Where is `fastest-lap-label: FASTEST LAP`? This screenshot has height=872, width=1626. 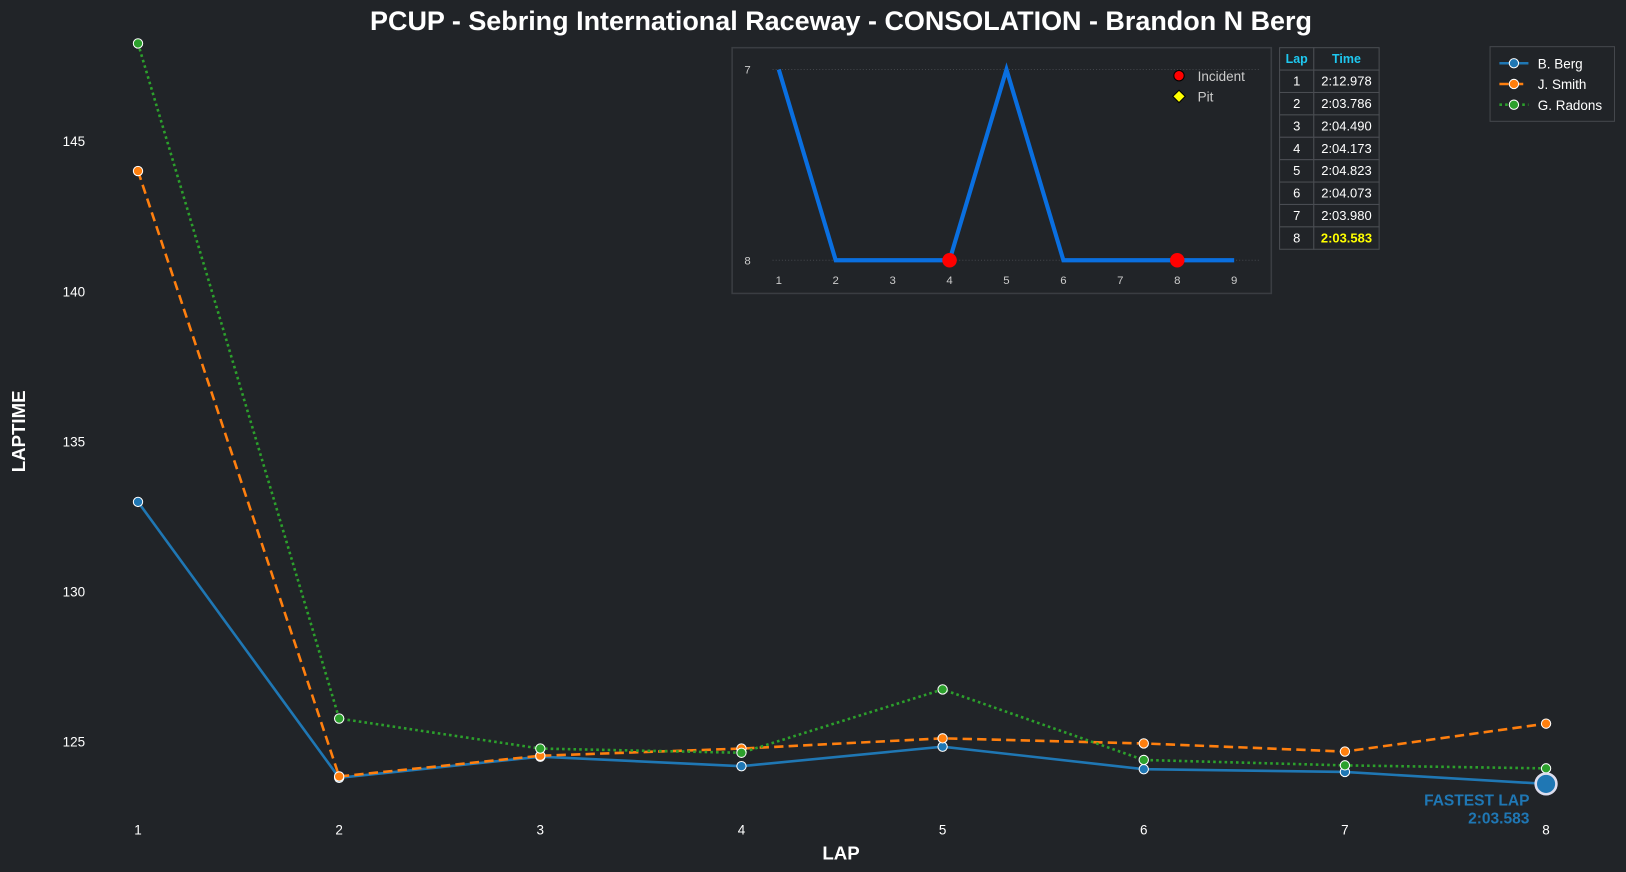 fastest-lap-label: FASTEST LAP is located at coordinates (1476, 801).